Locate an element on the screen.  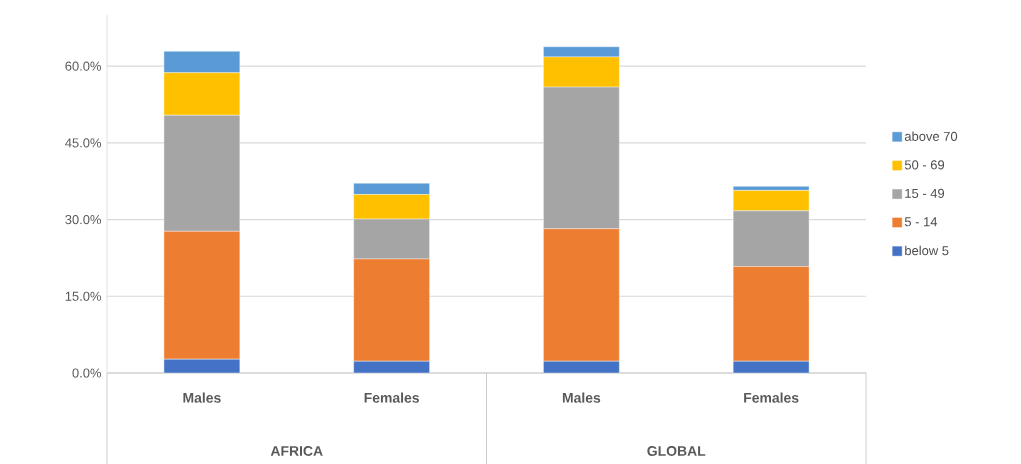
legend-label: 15 - 49 is located at coordinates (925, 193).